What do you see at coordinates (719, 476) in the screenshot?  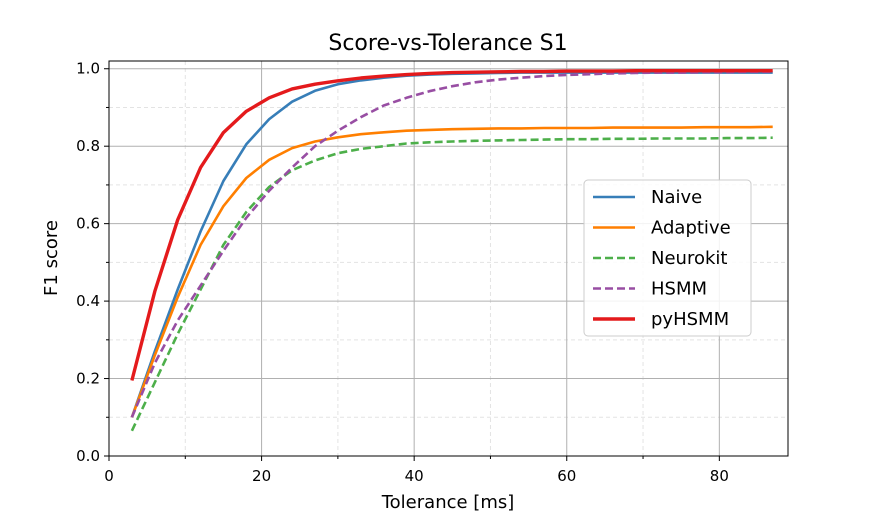 I see `x-tick-label: 80` at bounding box center [719, 476].